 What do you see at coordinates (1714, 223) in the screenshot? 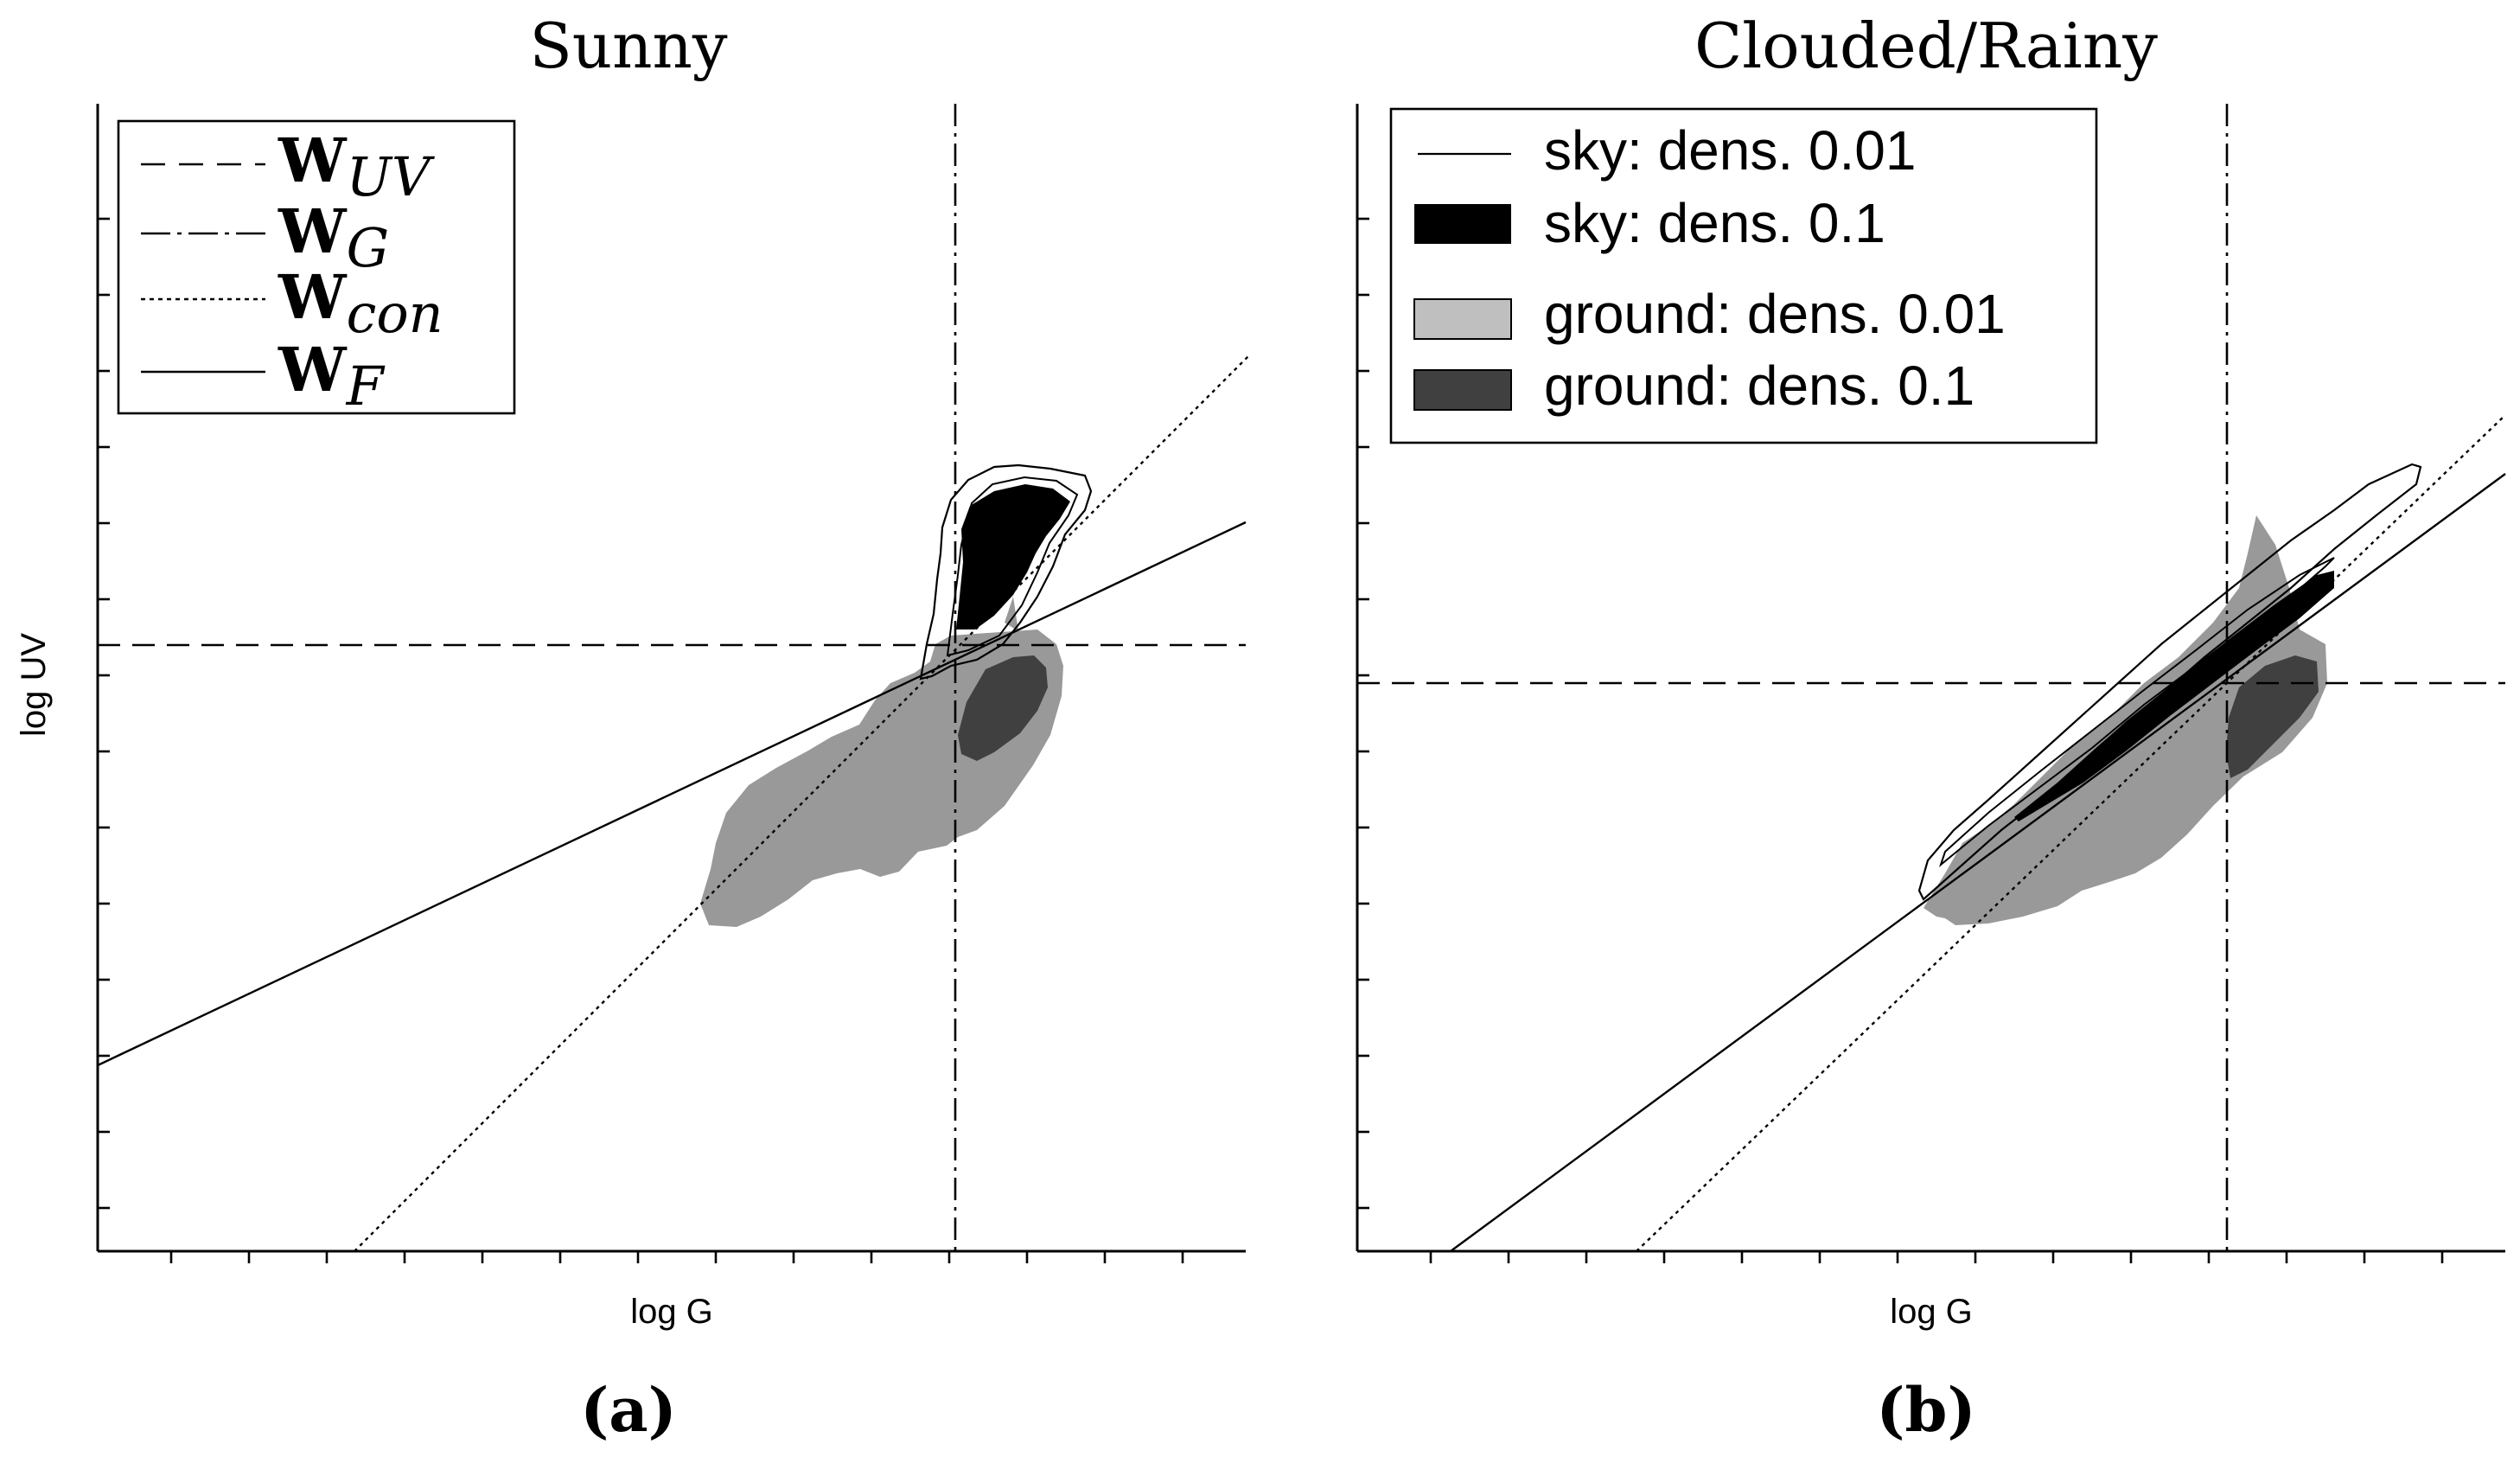
I see `legend-label-sky-01: sky: dens. 0.1` at bounding box center [1714, 223].